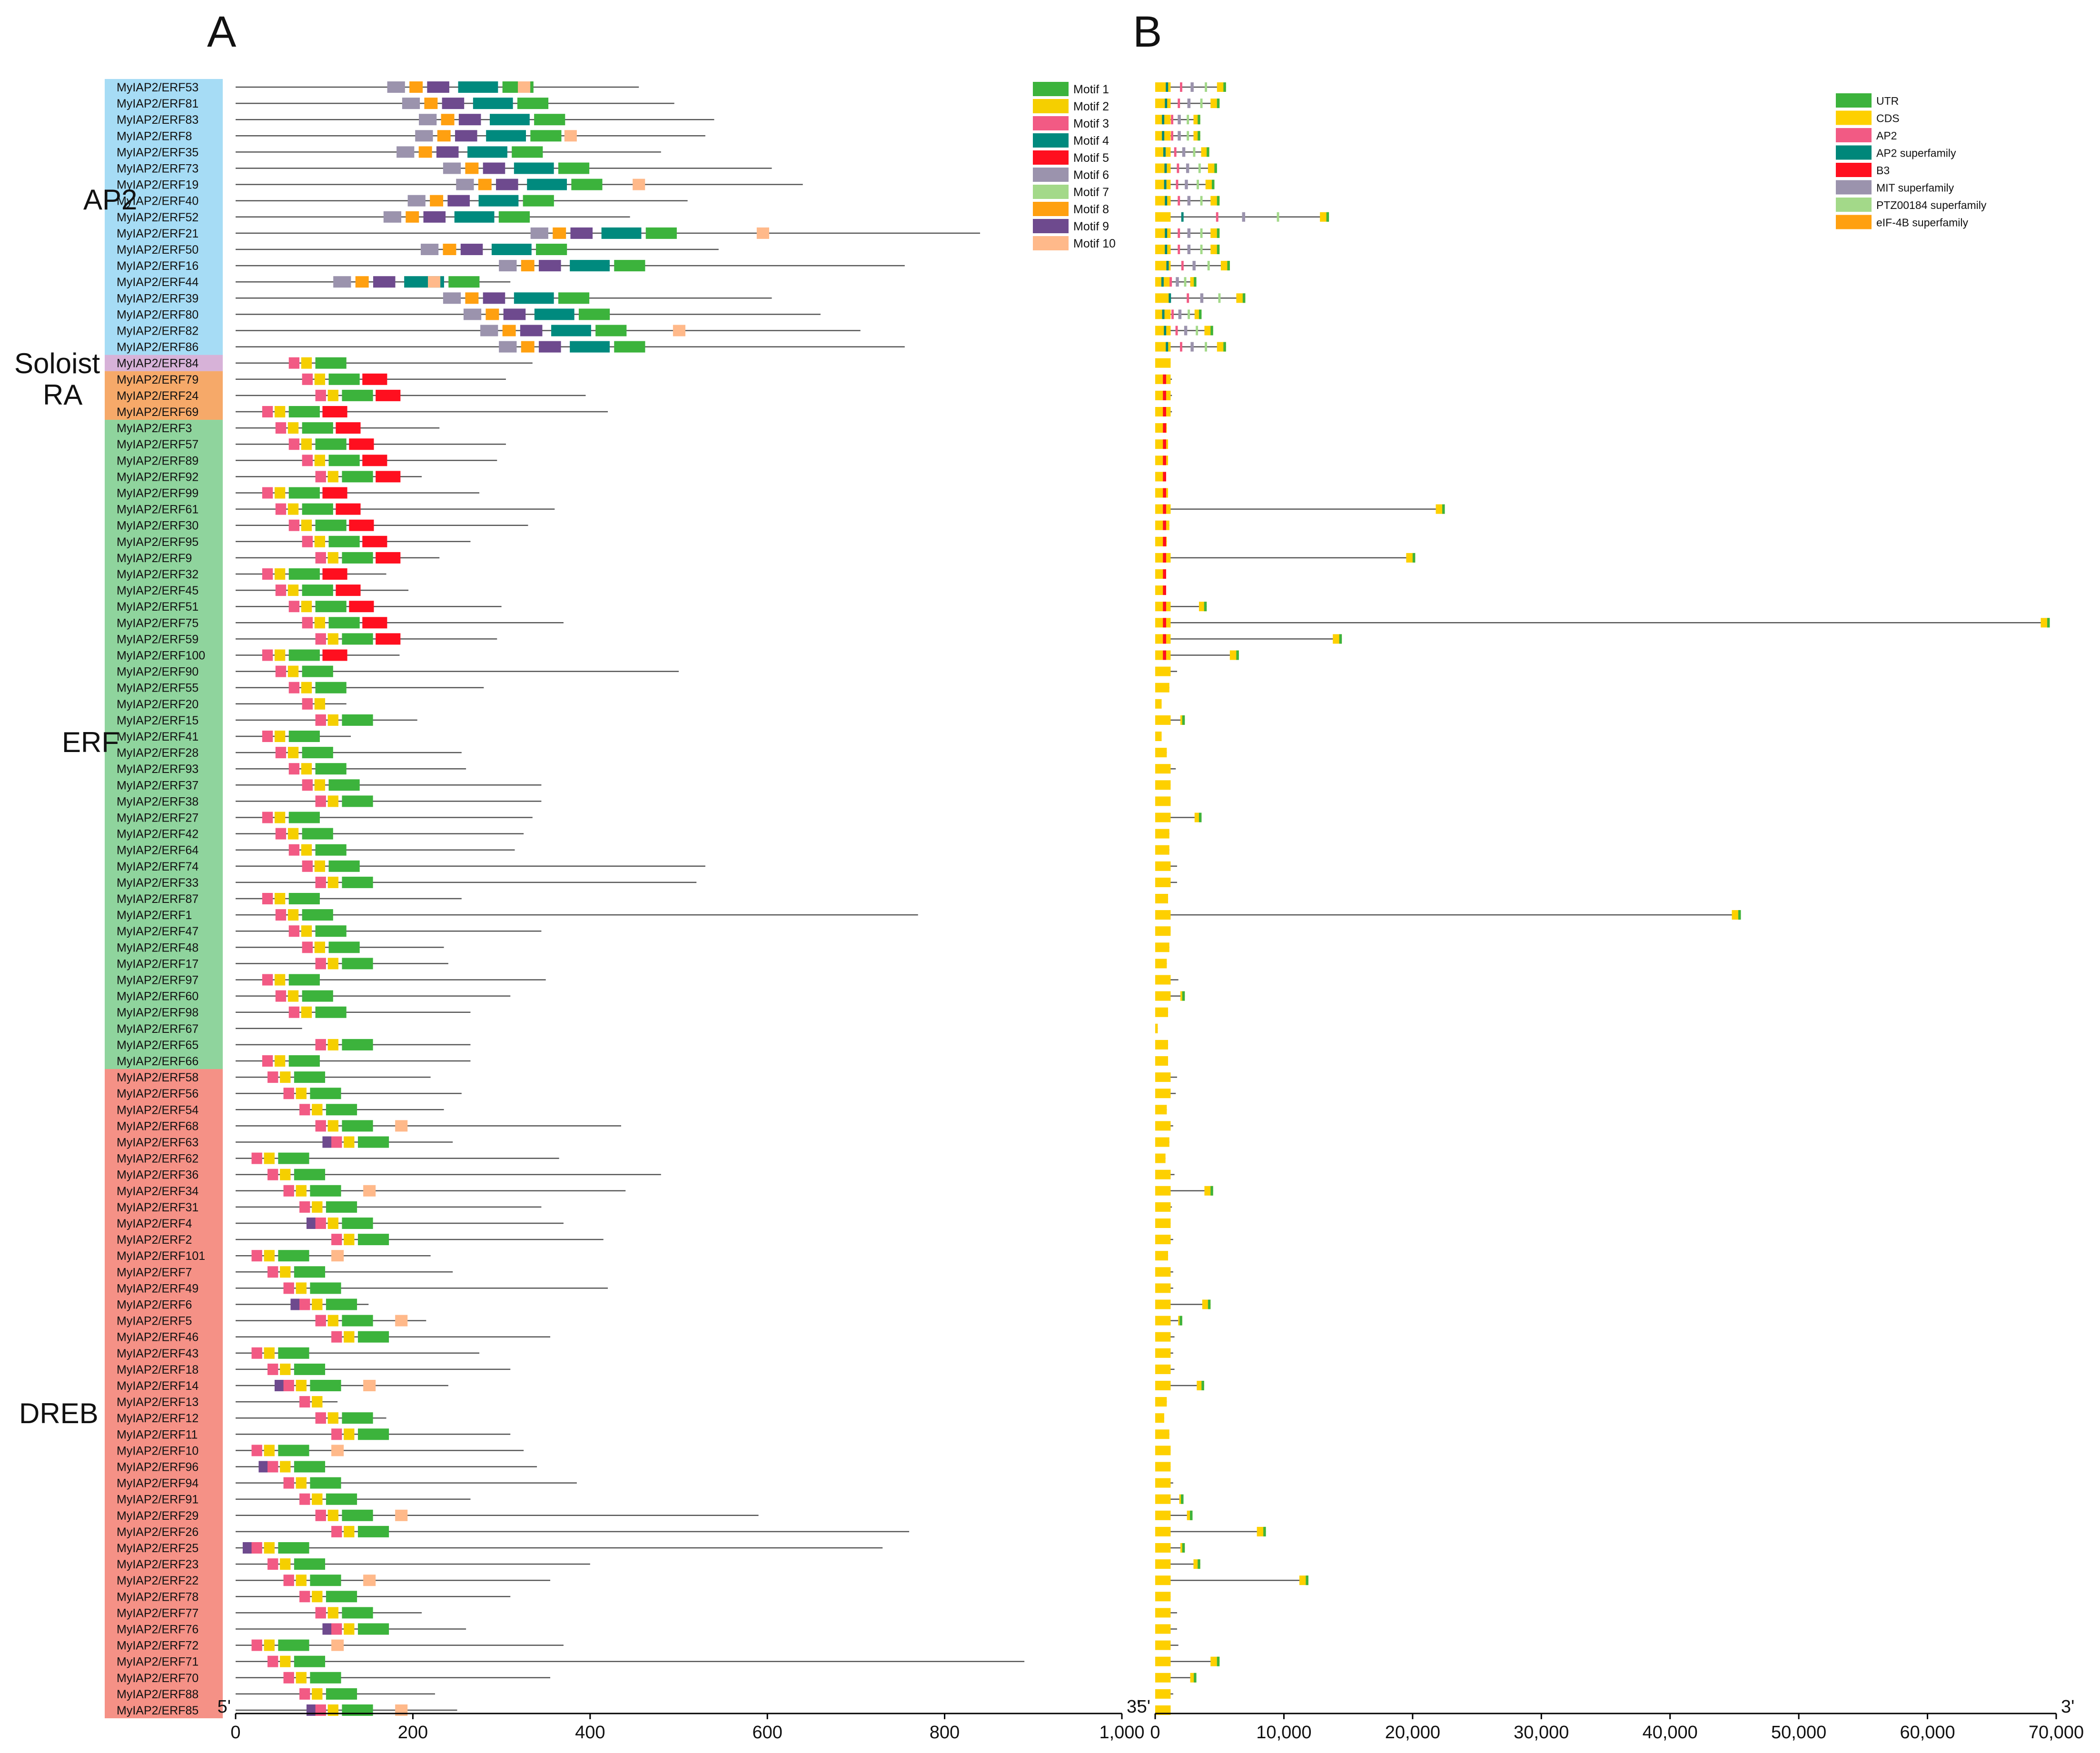 The height and width of the screenshot is (1753, 2100). What do you see at coordinates (158, 412) in the screenshot?
I see `gene-label: MyIAP2/ERF69` at bounding box center [158, 412].